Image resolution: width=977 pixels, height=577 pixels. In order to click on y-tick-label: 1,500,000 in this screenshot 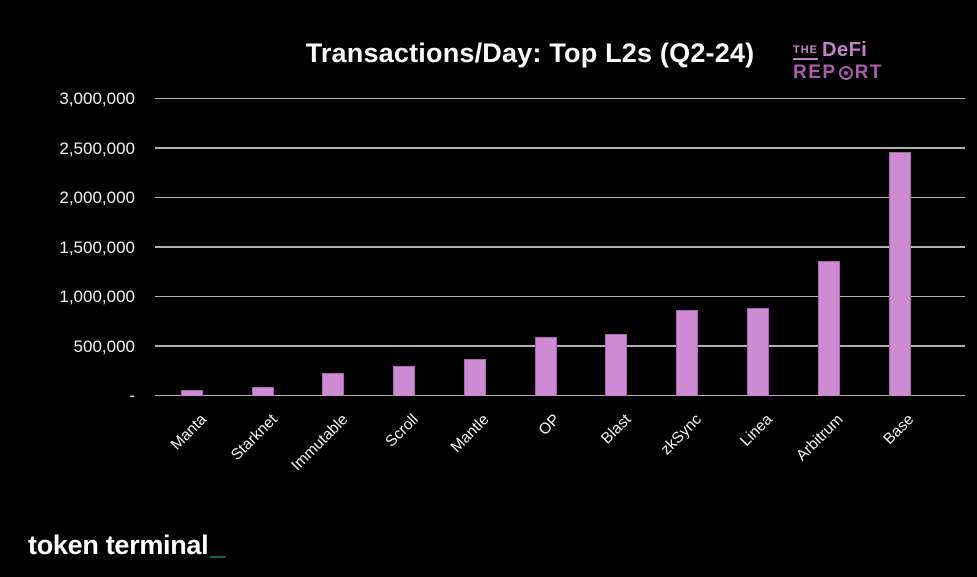, I will do `click(97, 247)`.